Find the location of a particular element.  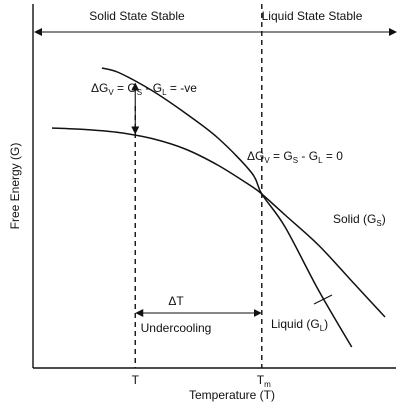

region-solid-label: Solid State Stable is located at coordinates (137, 16).